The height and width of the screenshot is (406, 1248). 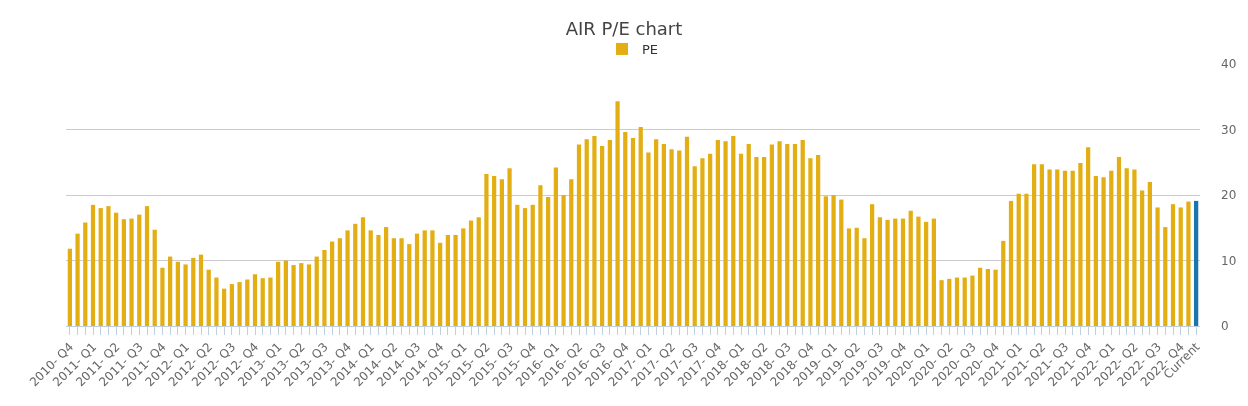 I want to click on y-tick-label: 10, so click(x=1229, y=260).